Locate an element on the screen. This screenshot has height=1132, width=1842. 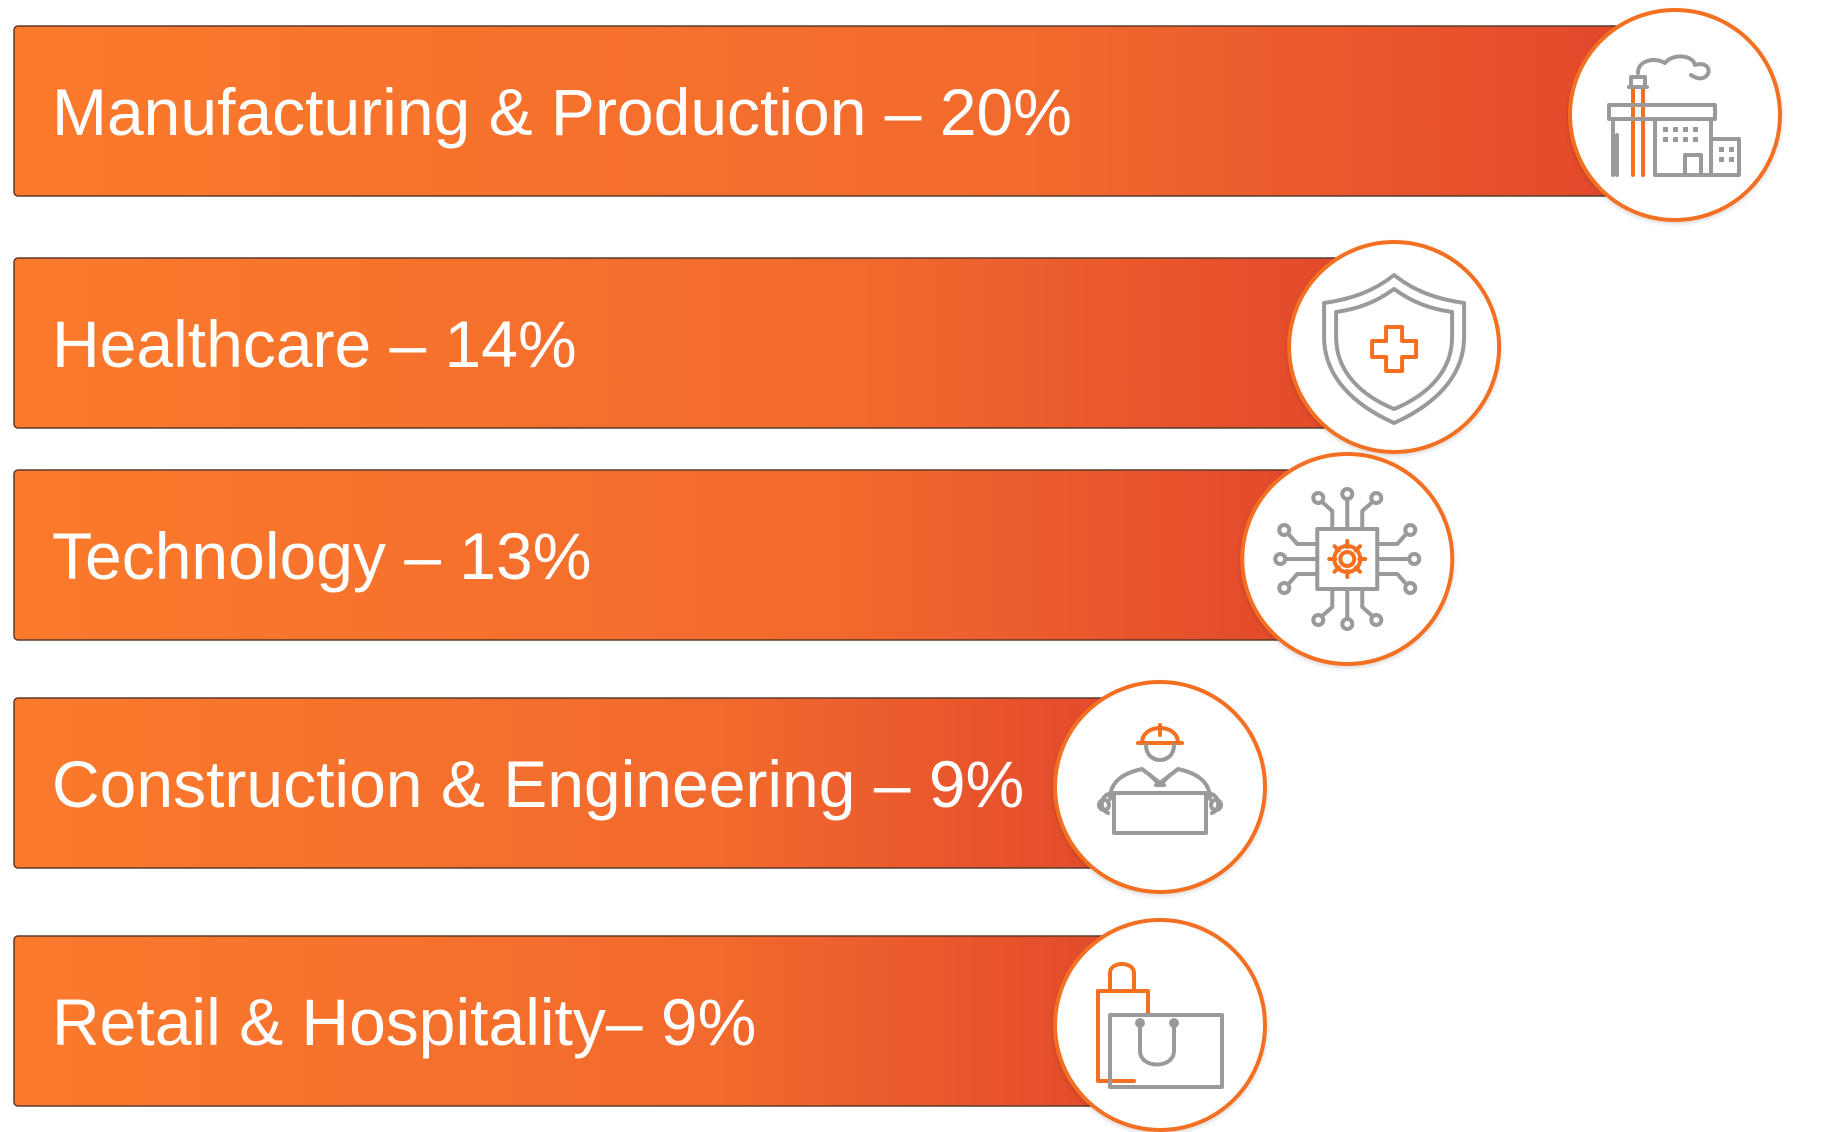
icon-badge-technology is located at coordinates (1347, 559).